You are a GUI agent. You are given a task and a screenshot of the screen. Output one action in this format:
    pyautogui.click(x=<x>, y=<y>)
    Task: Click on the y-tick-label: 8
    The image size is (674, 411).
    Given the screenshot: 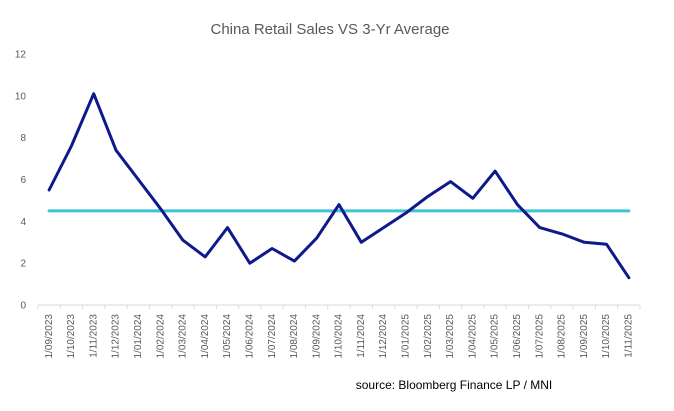 What is the action you would take?
    pyautogui.click(x=23, y=138)
    